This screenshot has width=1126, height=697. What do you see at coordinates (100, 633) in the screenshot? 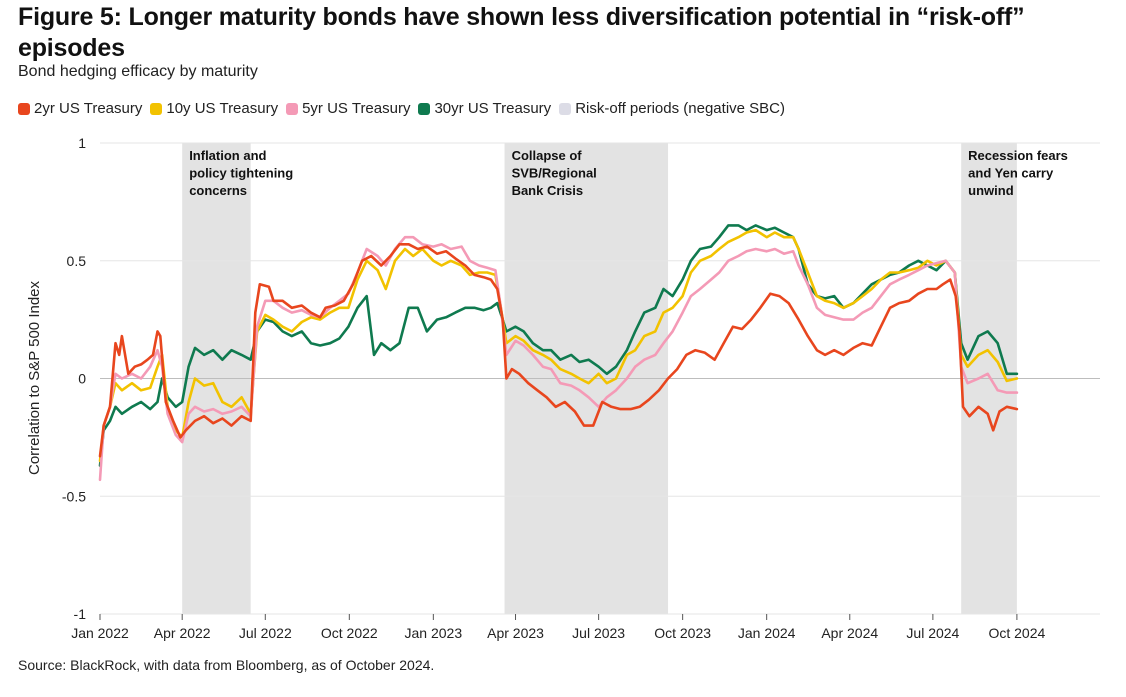
I see `x-tick-label: Jan 2022` at bounding box center [100, 633].